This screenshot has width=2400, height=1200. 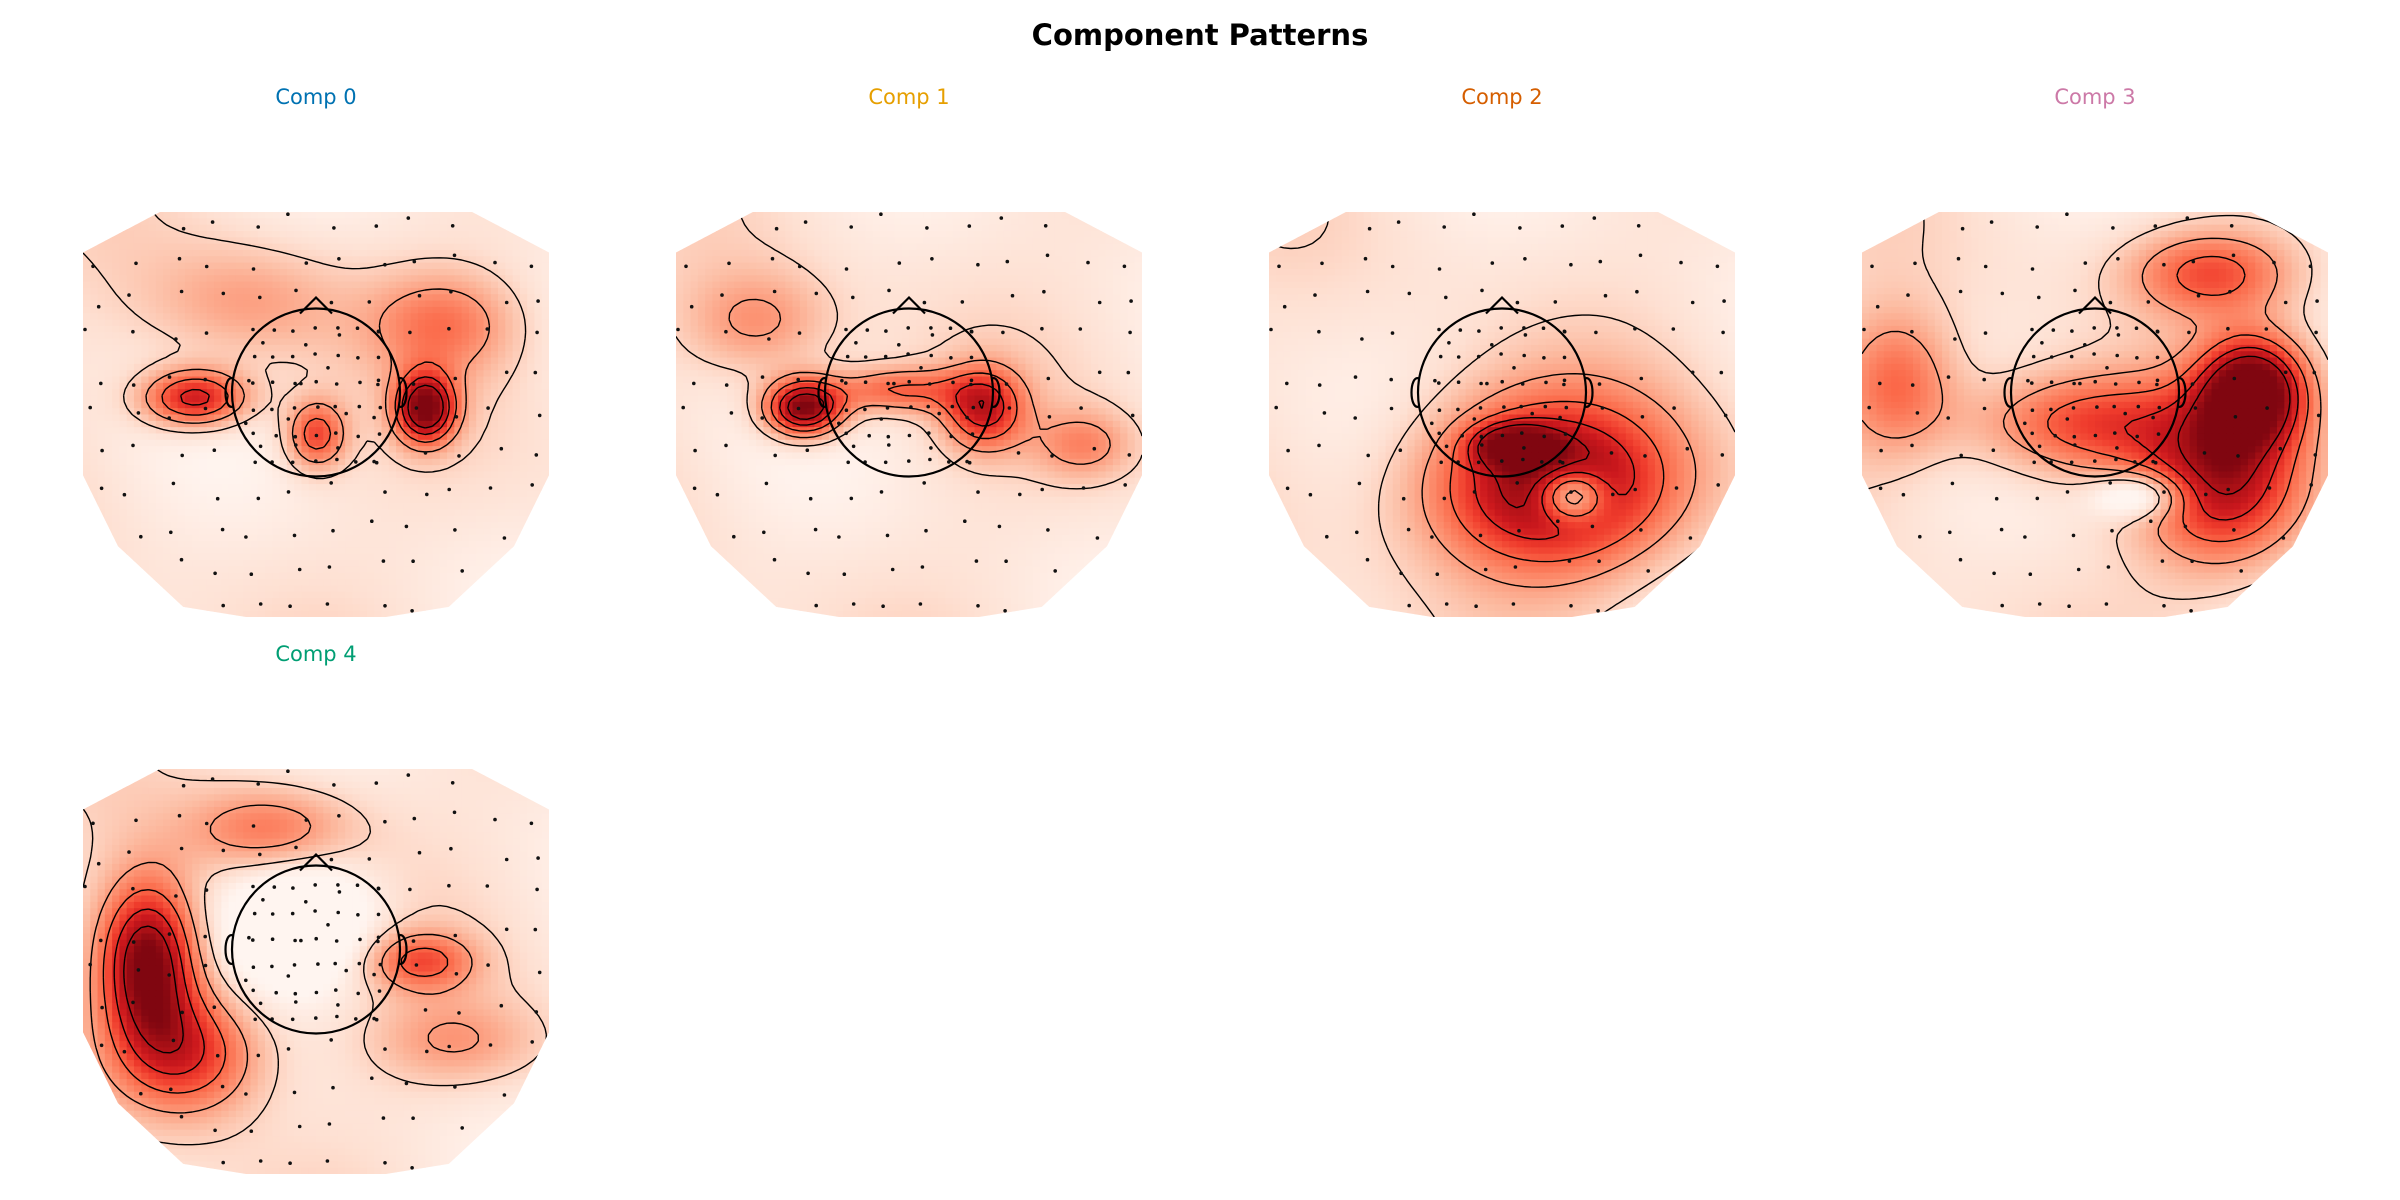 I want to click on panel-title: Comp 2, so click(x=1501, y=97).